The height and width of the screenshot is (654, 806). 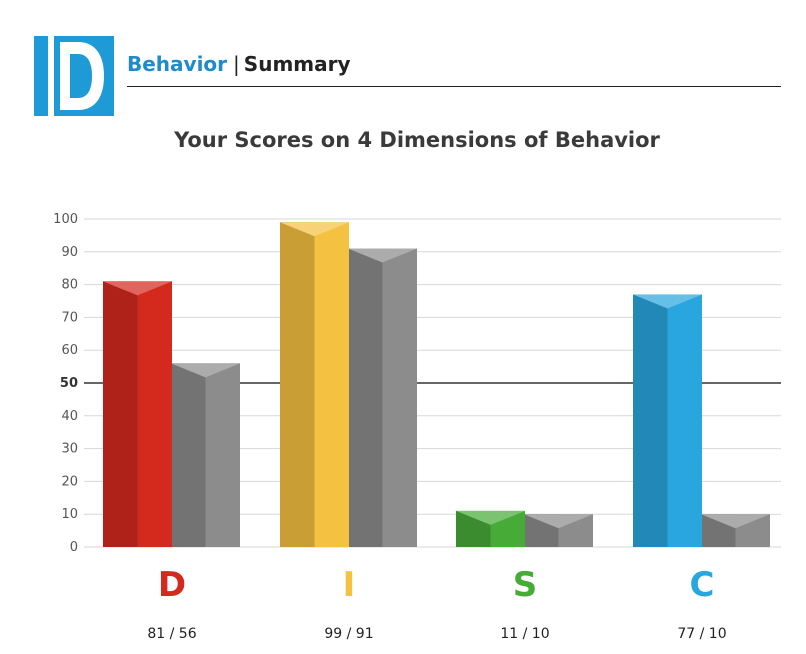 I want to click on y-tick-label-30: 30, so click(x=69, y=449).